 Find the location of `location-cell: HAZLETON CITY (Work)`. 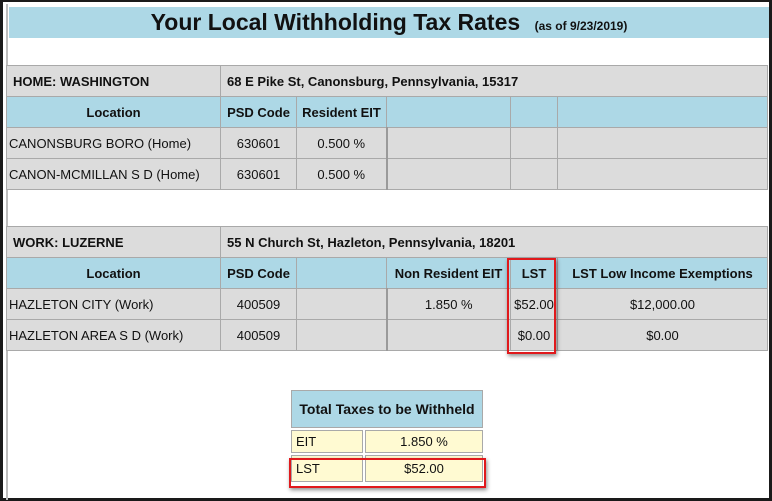

location-cell: HAZLETON CITY (Work) is located at coordinates (113, 304).